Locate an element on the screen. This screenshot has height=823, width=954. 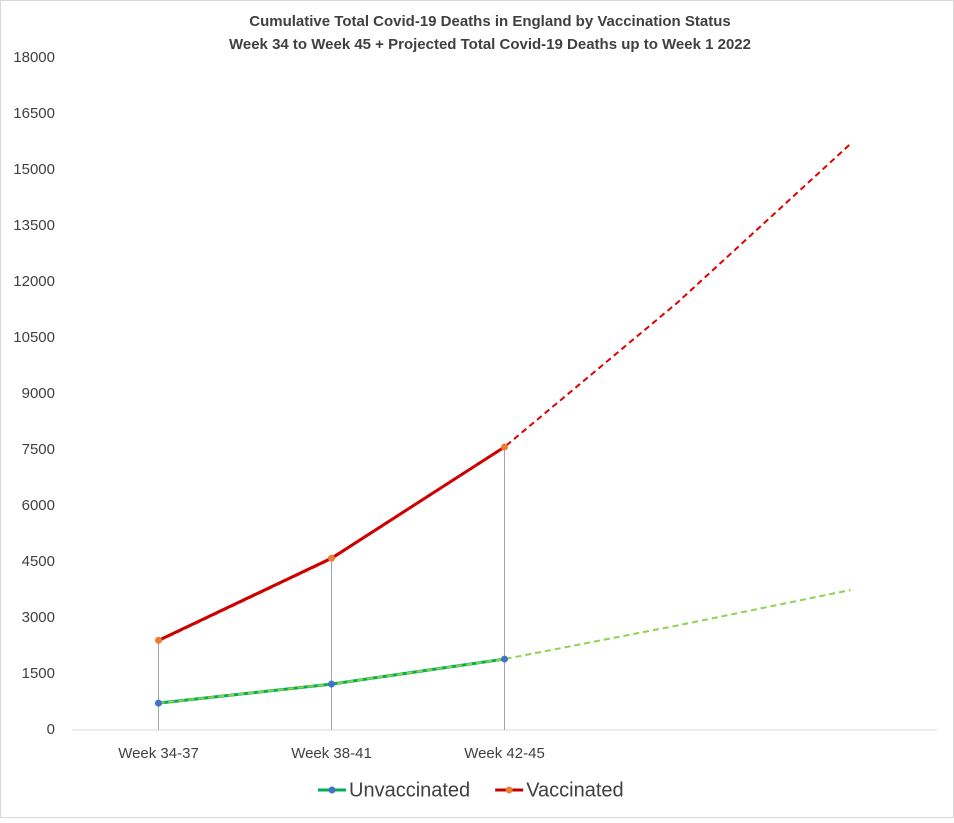
y-tick-label: 10500 is located at coordinates (34, 337).